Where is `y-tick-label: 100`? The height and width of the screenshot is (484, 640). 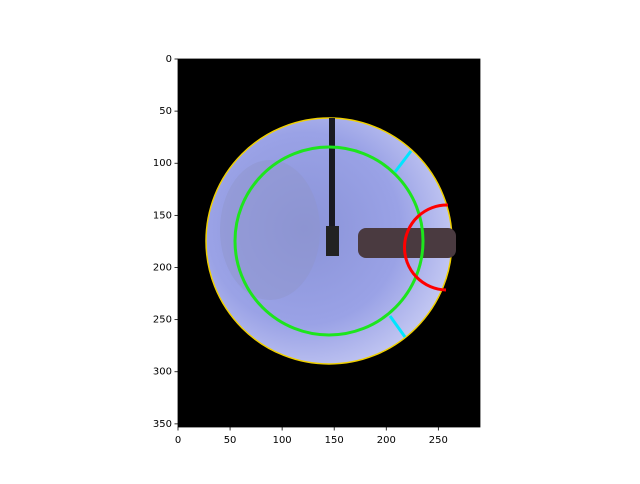 y-tick-label: 100 is located at coordinates (162, 163).